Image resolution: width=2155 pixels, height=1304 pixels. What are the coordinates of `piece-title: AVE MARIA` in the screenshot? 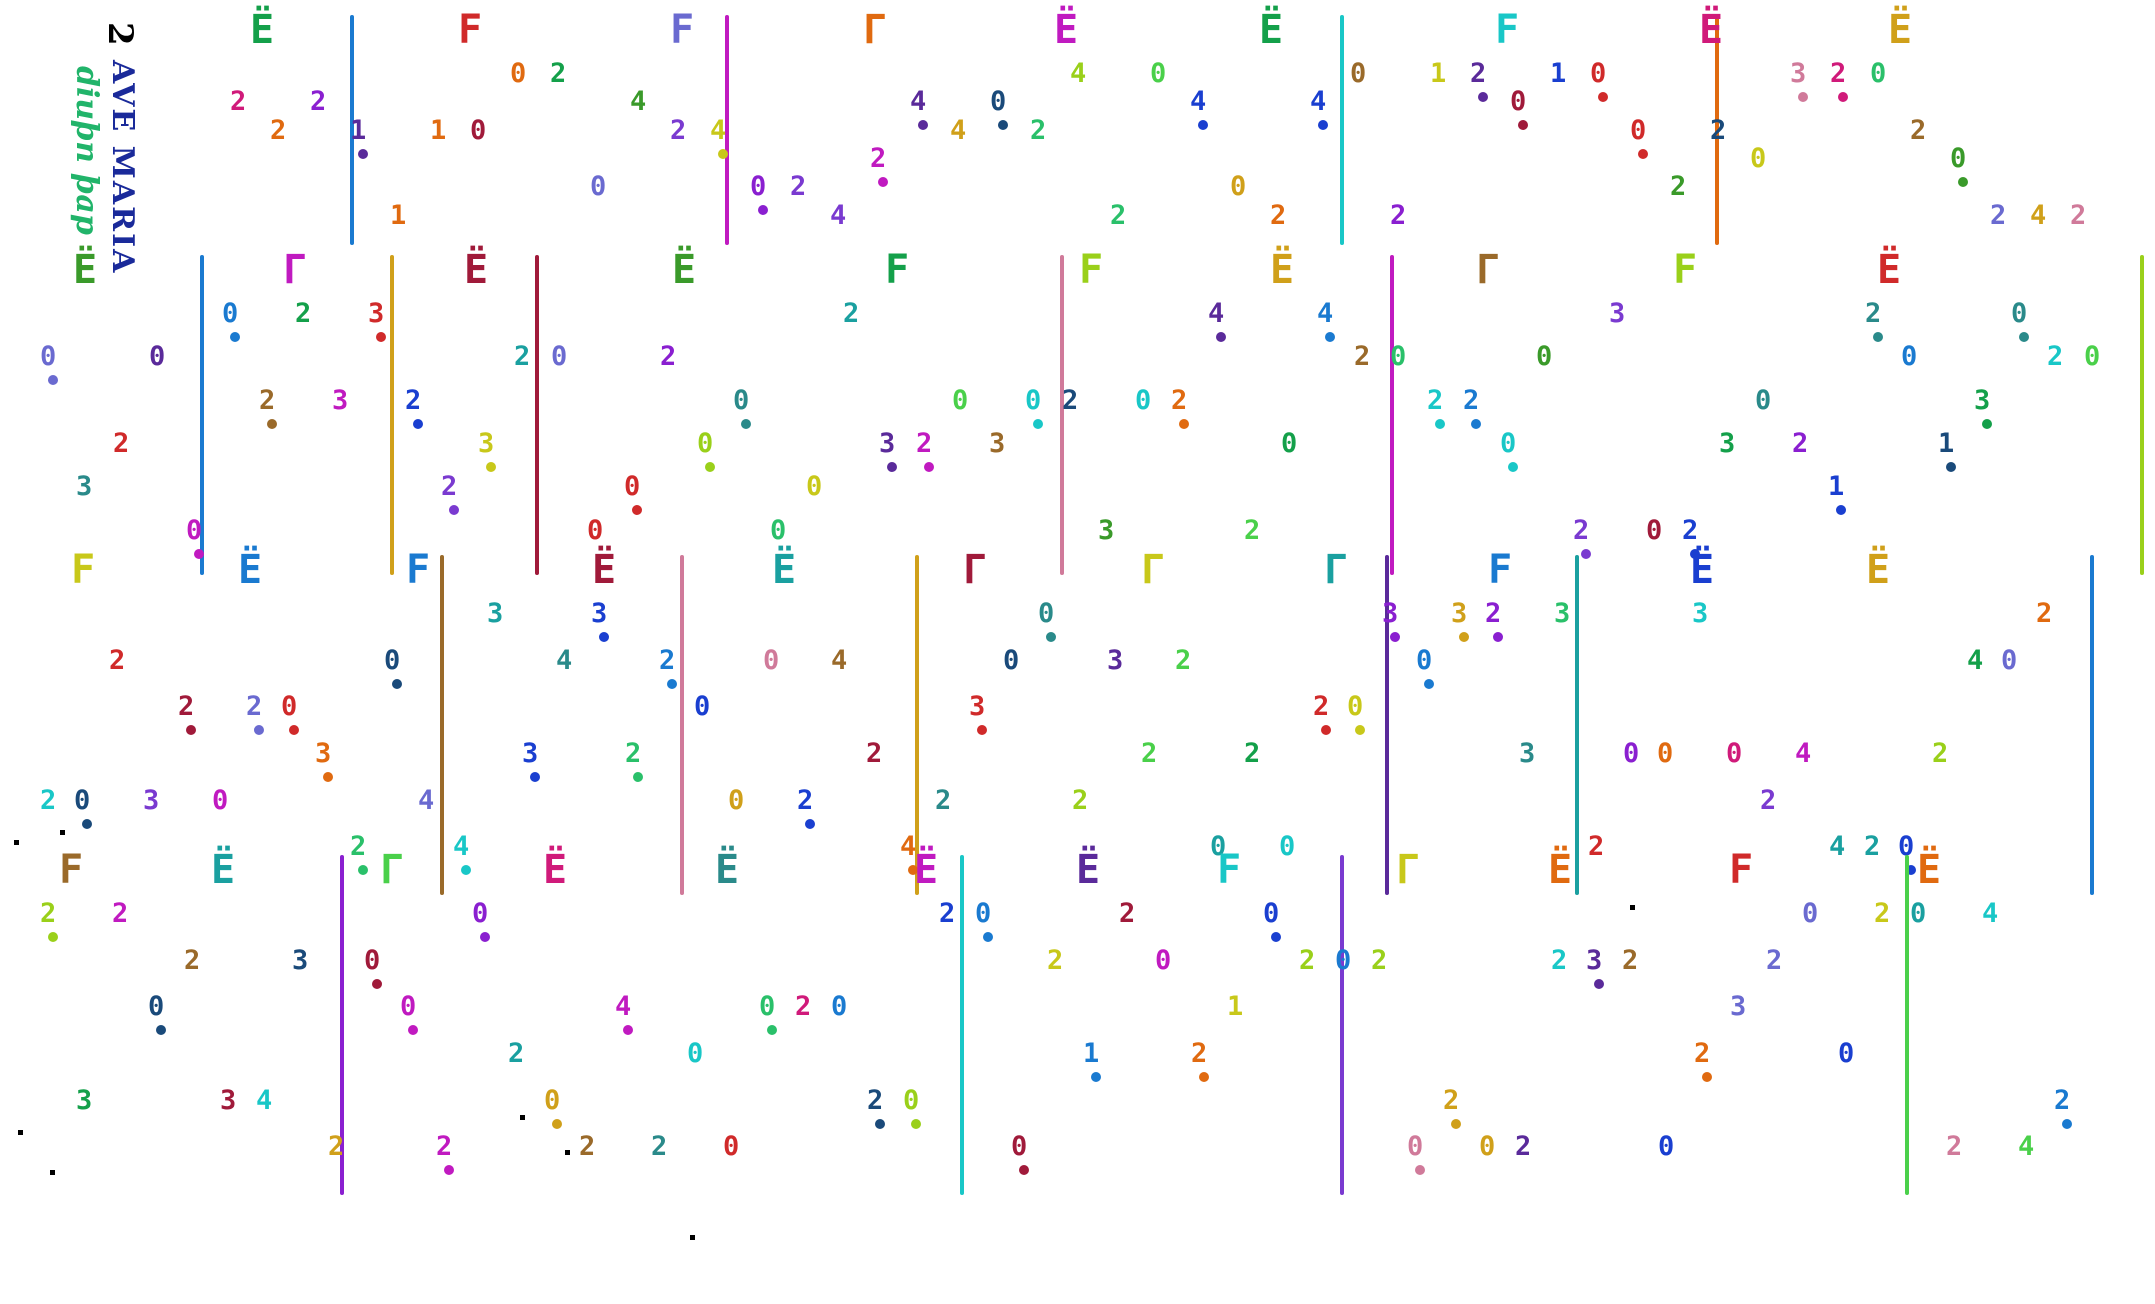 It's located at (122, 167).